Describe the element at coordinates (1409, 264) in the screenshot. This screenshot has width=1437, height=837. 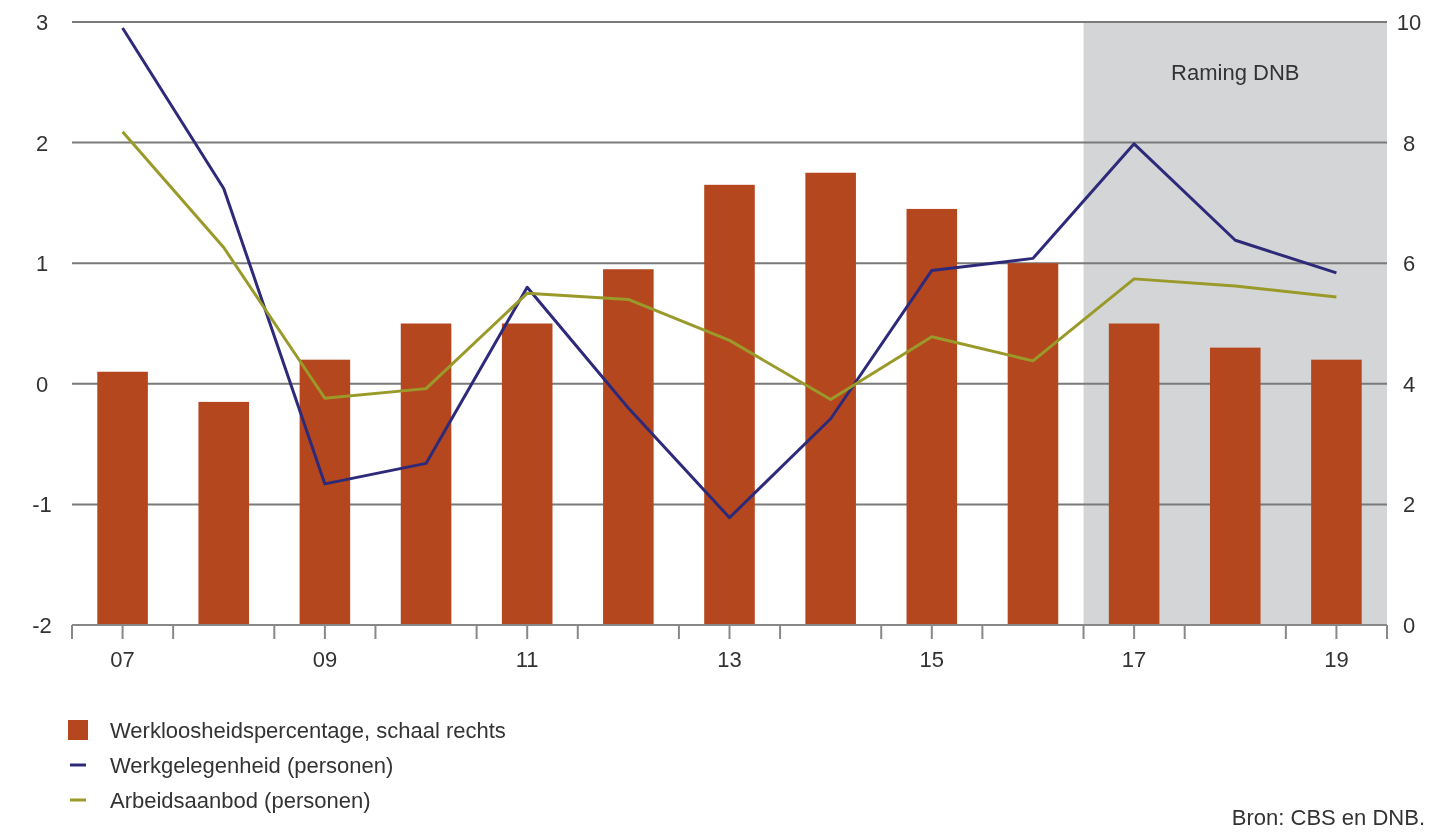
I see `y2-tick-label: 6` at that location.